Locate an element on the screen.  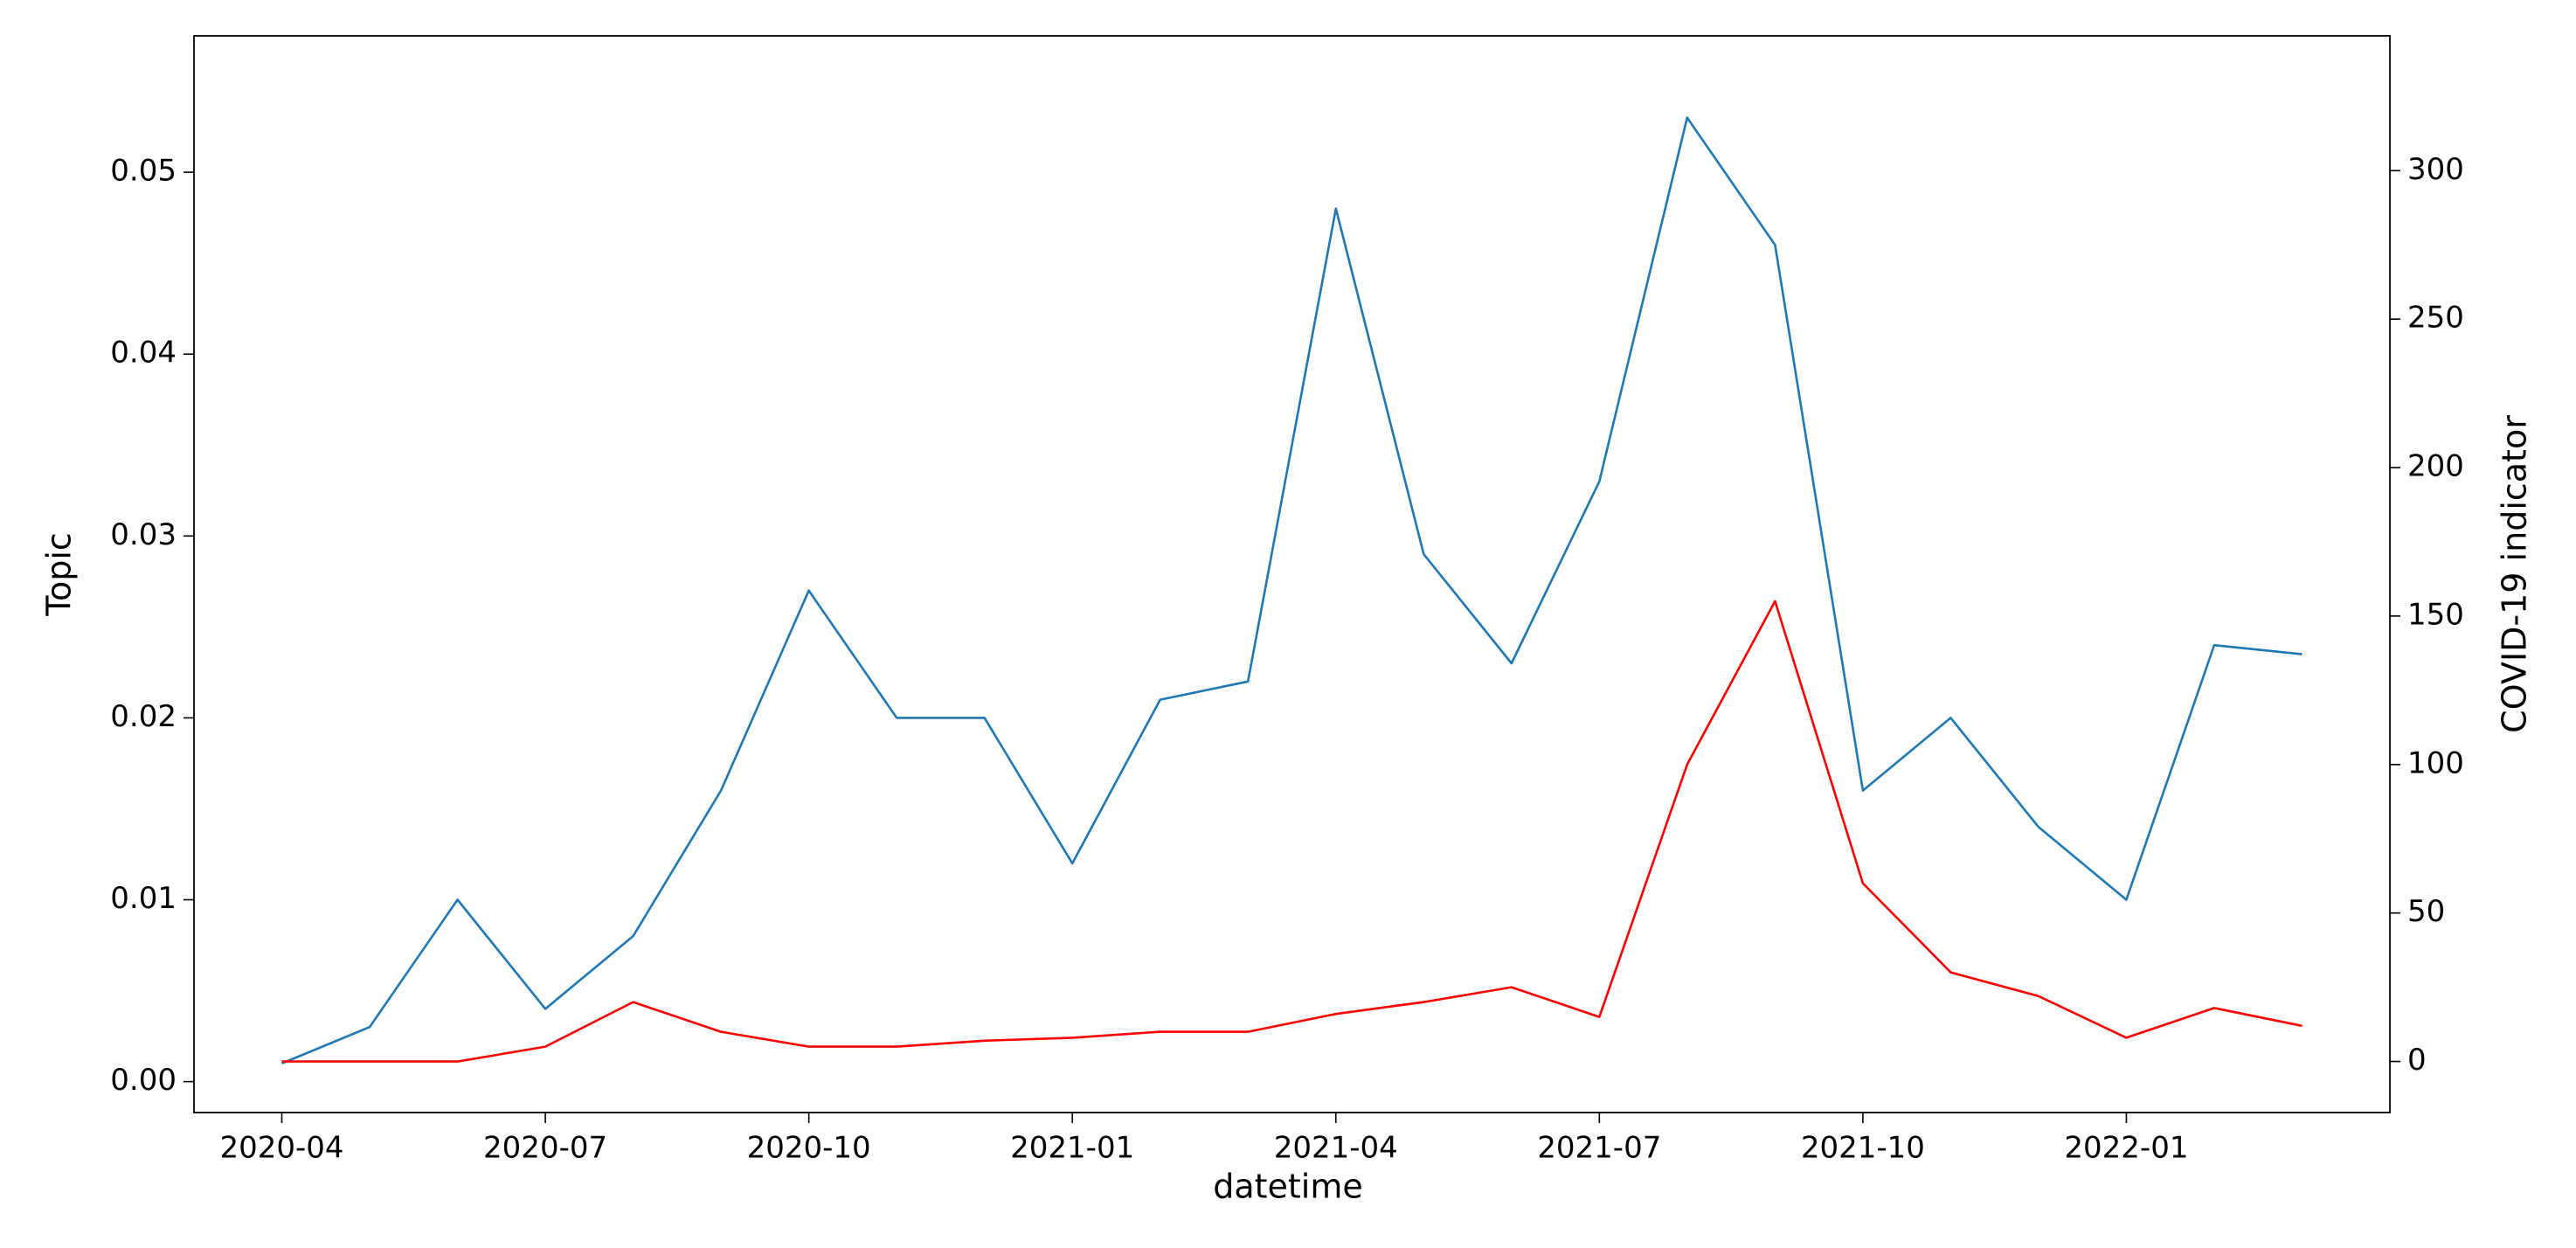
y2-tick-label: 0 is located at coordinates (2417, 1060).